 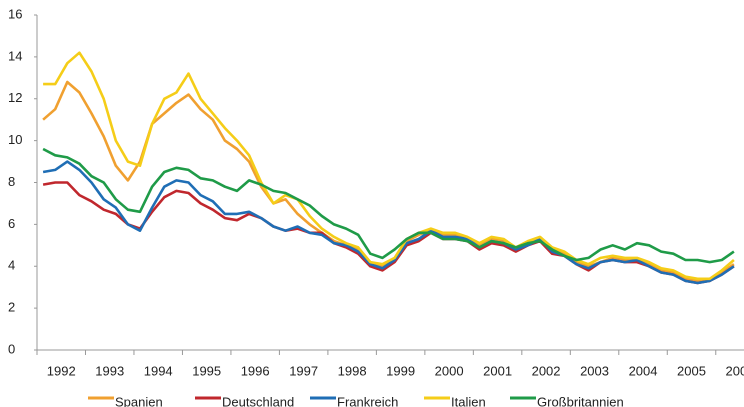 I want to click on y-tick-label: 6, so click(x=11, y=223).